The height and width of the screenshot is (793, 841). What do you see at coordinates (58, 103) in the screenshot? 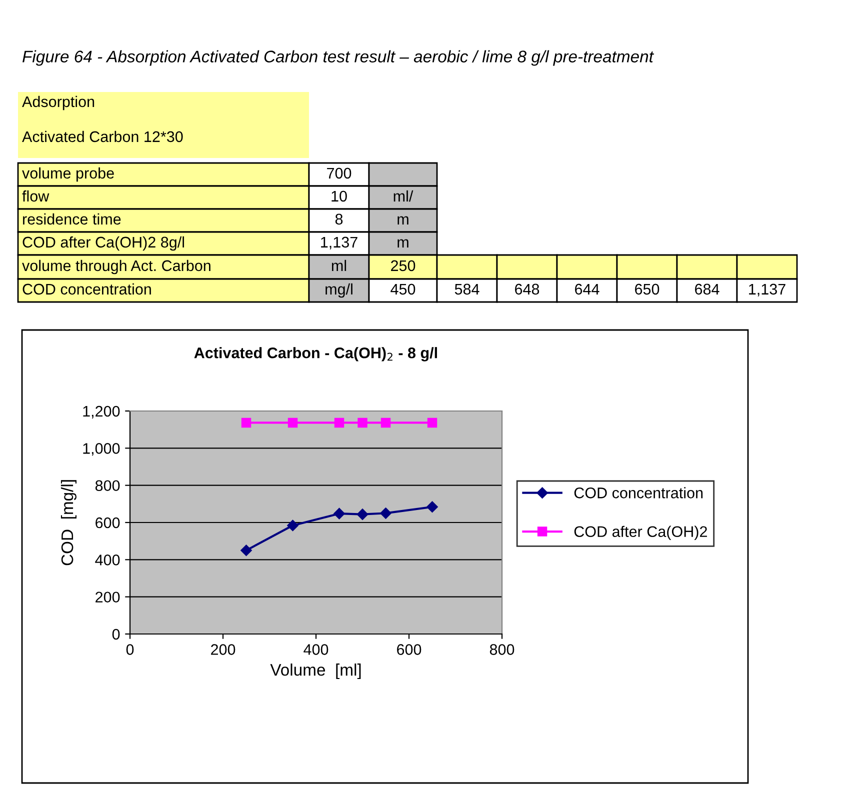
I see `text: Adsorption` at bounding box center [58, 103].